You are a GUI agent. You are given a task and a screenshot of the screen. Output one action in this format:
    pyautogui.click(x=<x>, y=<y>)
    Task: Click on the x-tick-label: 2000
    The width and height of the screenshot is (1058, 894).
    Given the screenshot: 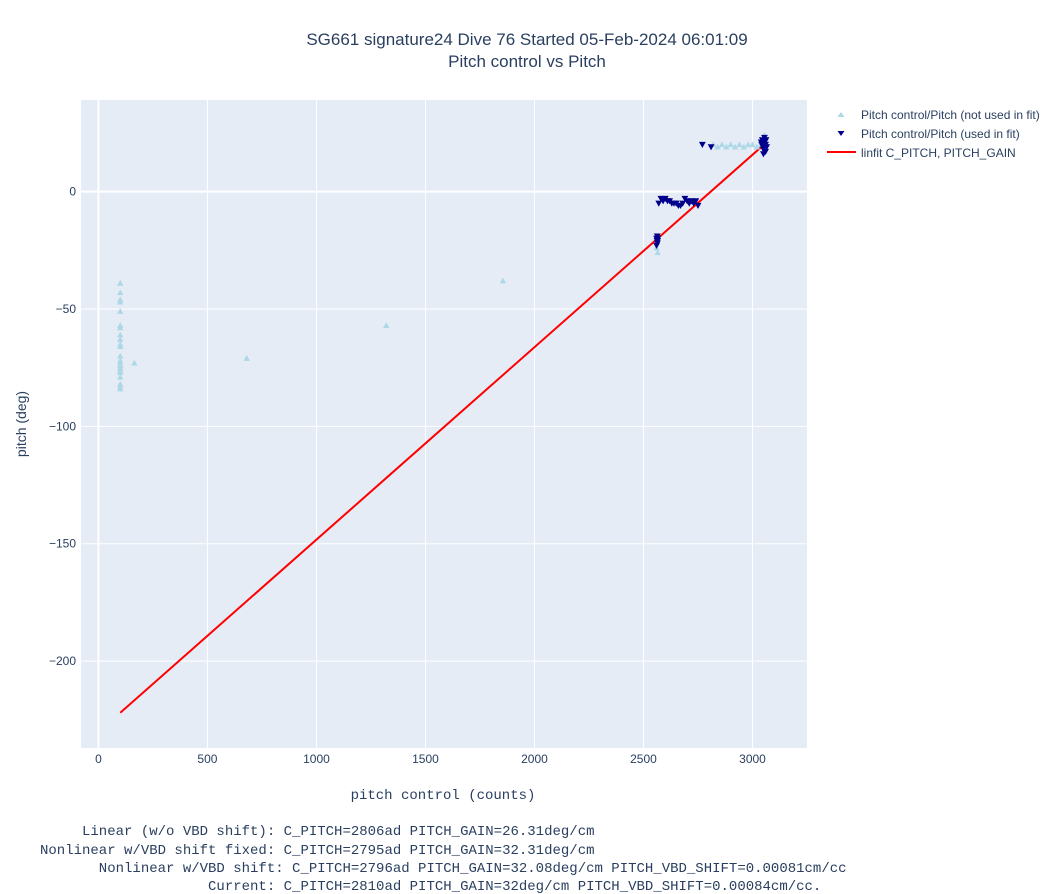 What is the action you would take?
    pyautogui.click(x=534, y=759)
    